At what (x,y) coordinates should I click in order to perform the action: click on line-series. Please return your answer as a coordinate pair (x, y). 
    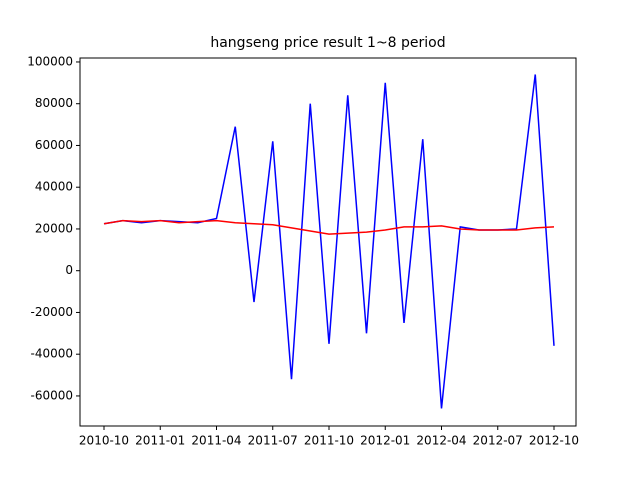
    Looking at the image, I should click on (329, 227).